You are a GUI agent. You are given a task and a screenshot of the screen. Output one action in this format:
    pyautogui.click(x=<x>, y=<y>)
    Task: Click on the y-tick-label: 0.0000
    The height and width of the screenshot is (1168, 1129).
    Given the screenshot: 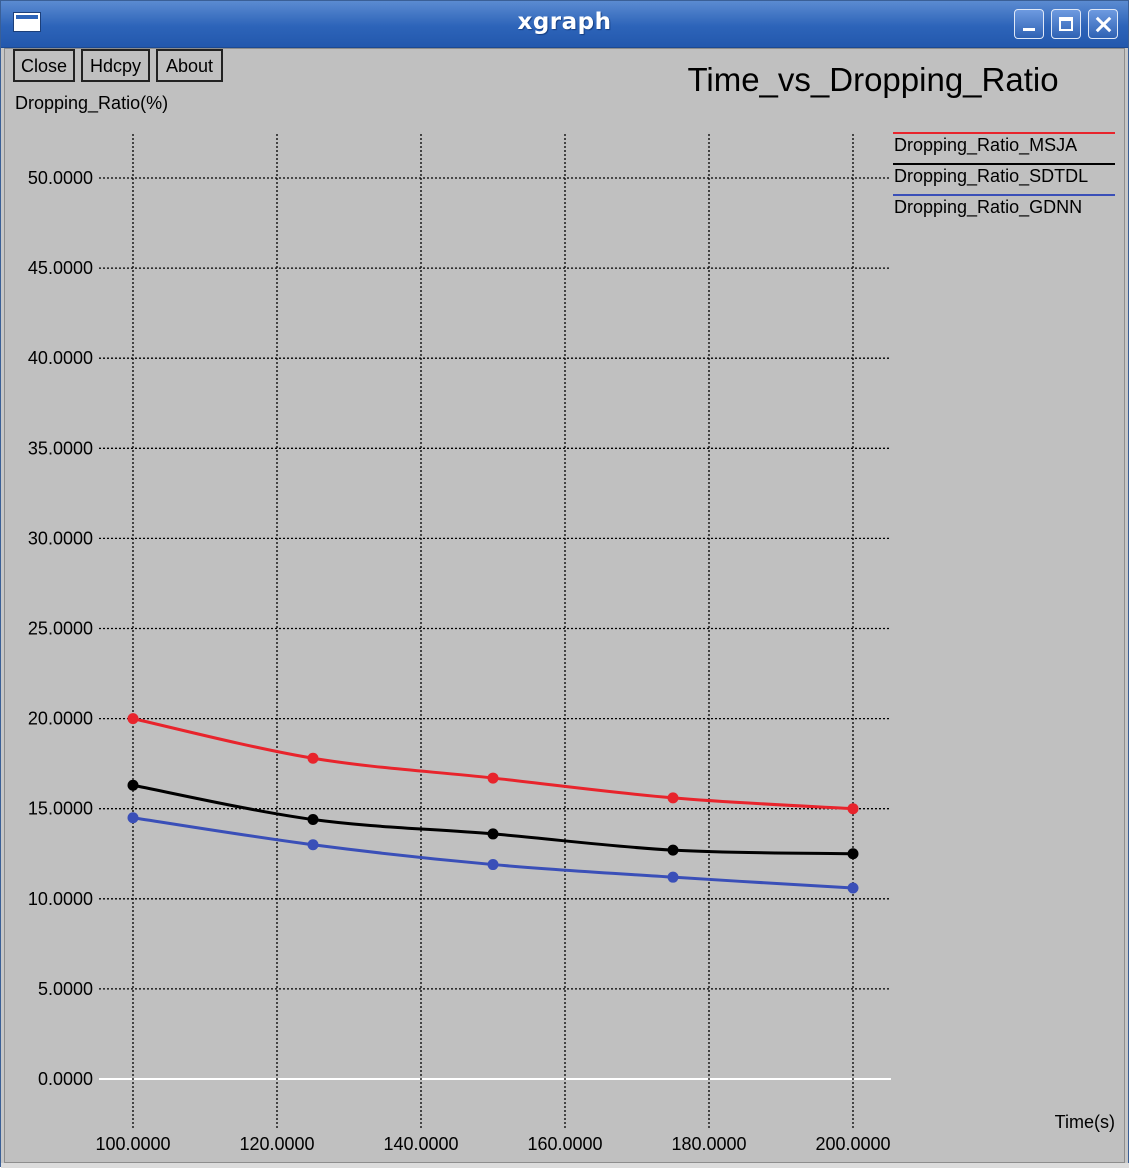 What is the action you would take?
    pyautogui.click(x=65, y=1079)
    